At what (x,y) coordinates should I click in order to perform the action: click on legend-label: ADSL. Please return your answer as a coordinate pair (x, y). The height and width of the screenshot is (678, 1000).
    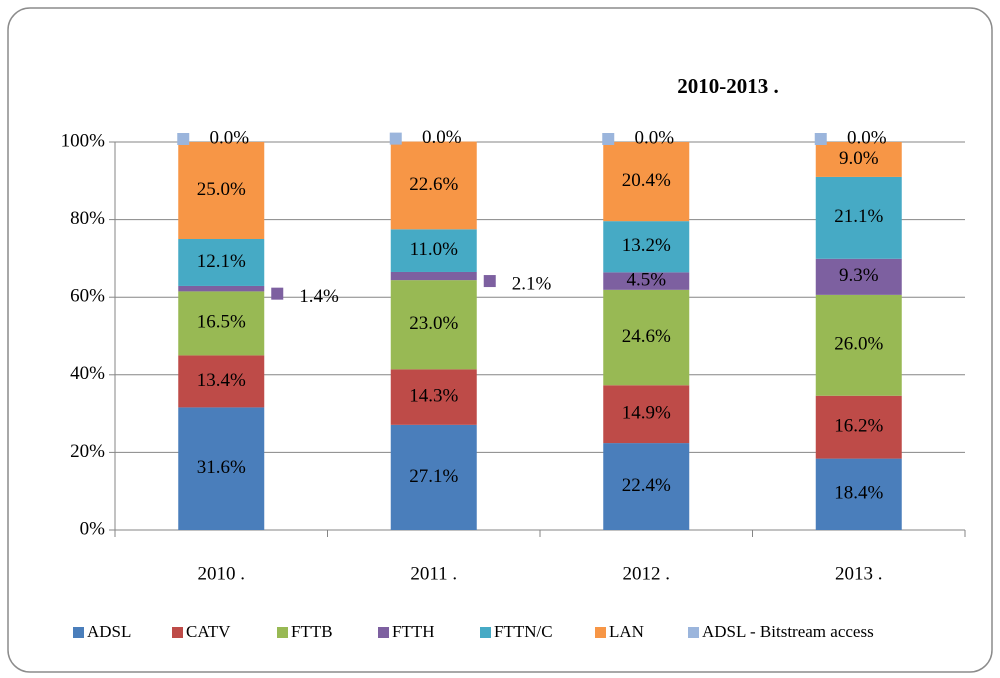
    Looking at the image, I should click on (109, 631).